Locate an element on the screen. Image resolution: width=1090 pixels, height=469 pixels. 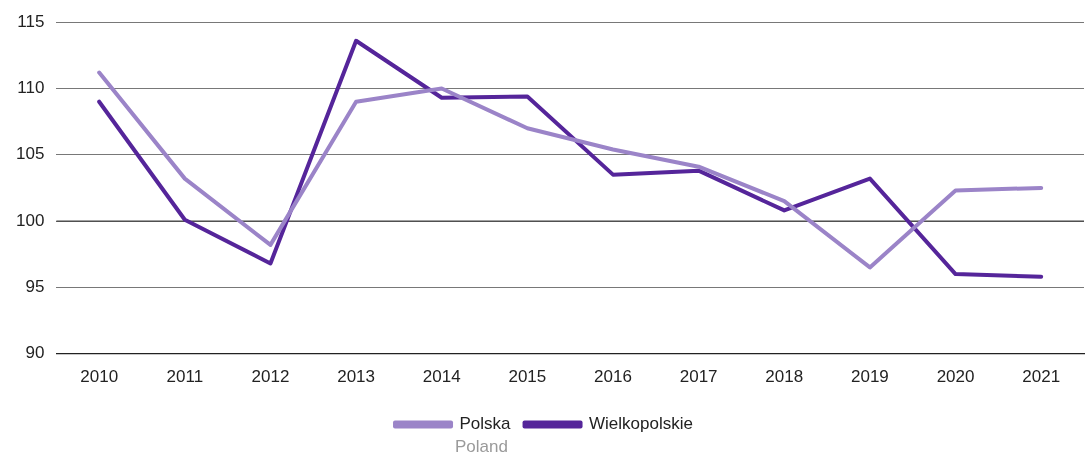
x-tick-label: 2011 is located at coordinates (185, 377).